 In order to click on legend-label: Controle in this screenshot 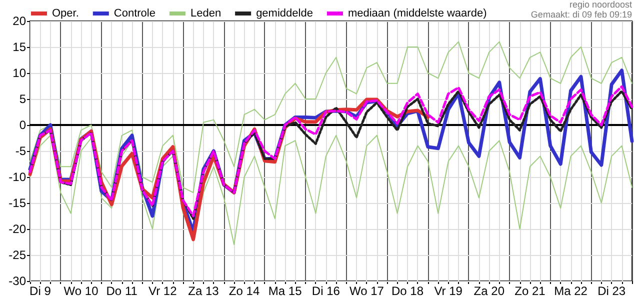, I will do `click(135, 14)`.